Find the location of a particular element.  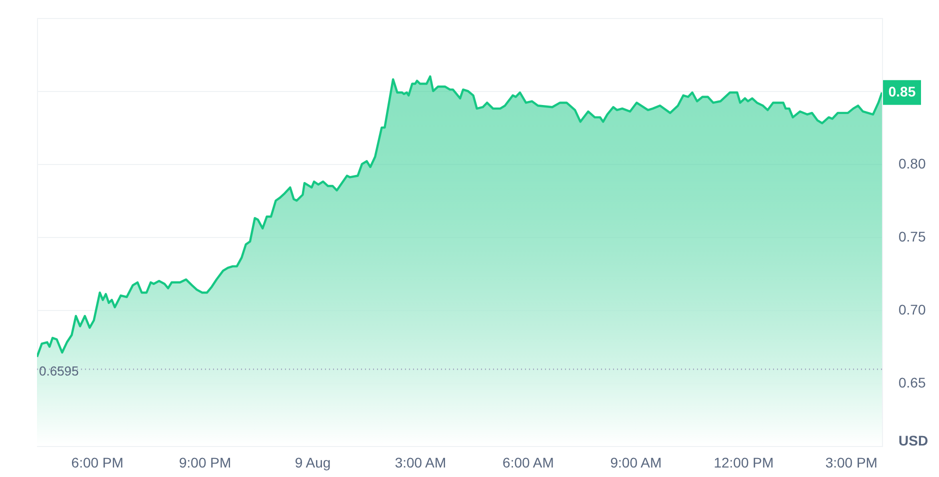

annotation: 0.85 is located at coordinates (902, 92).